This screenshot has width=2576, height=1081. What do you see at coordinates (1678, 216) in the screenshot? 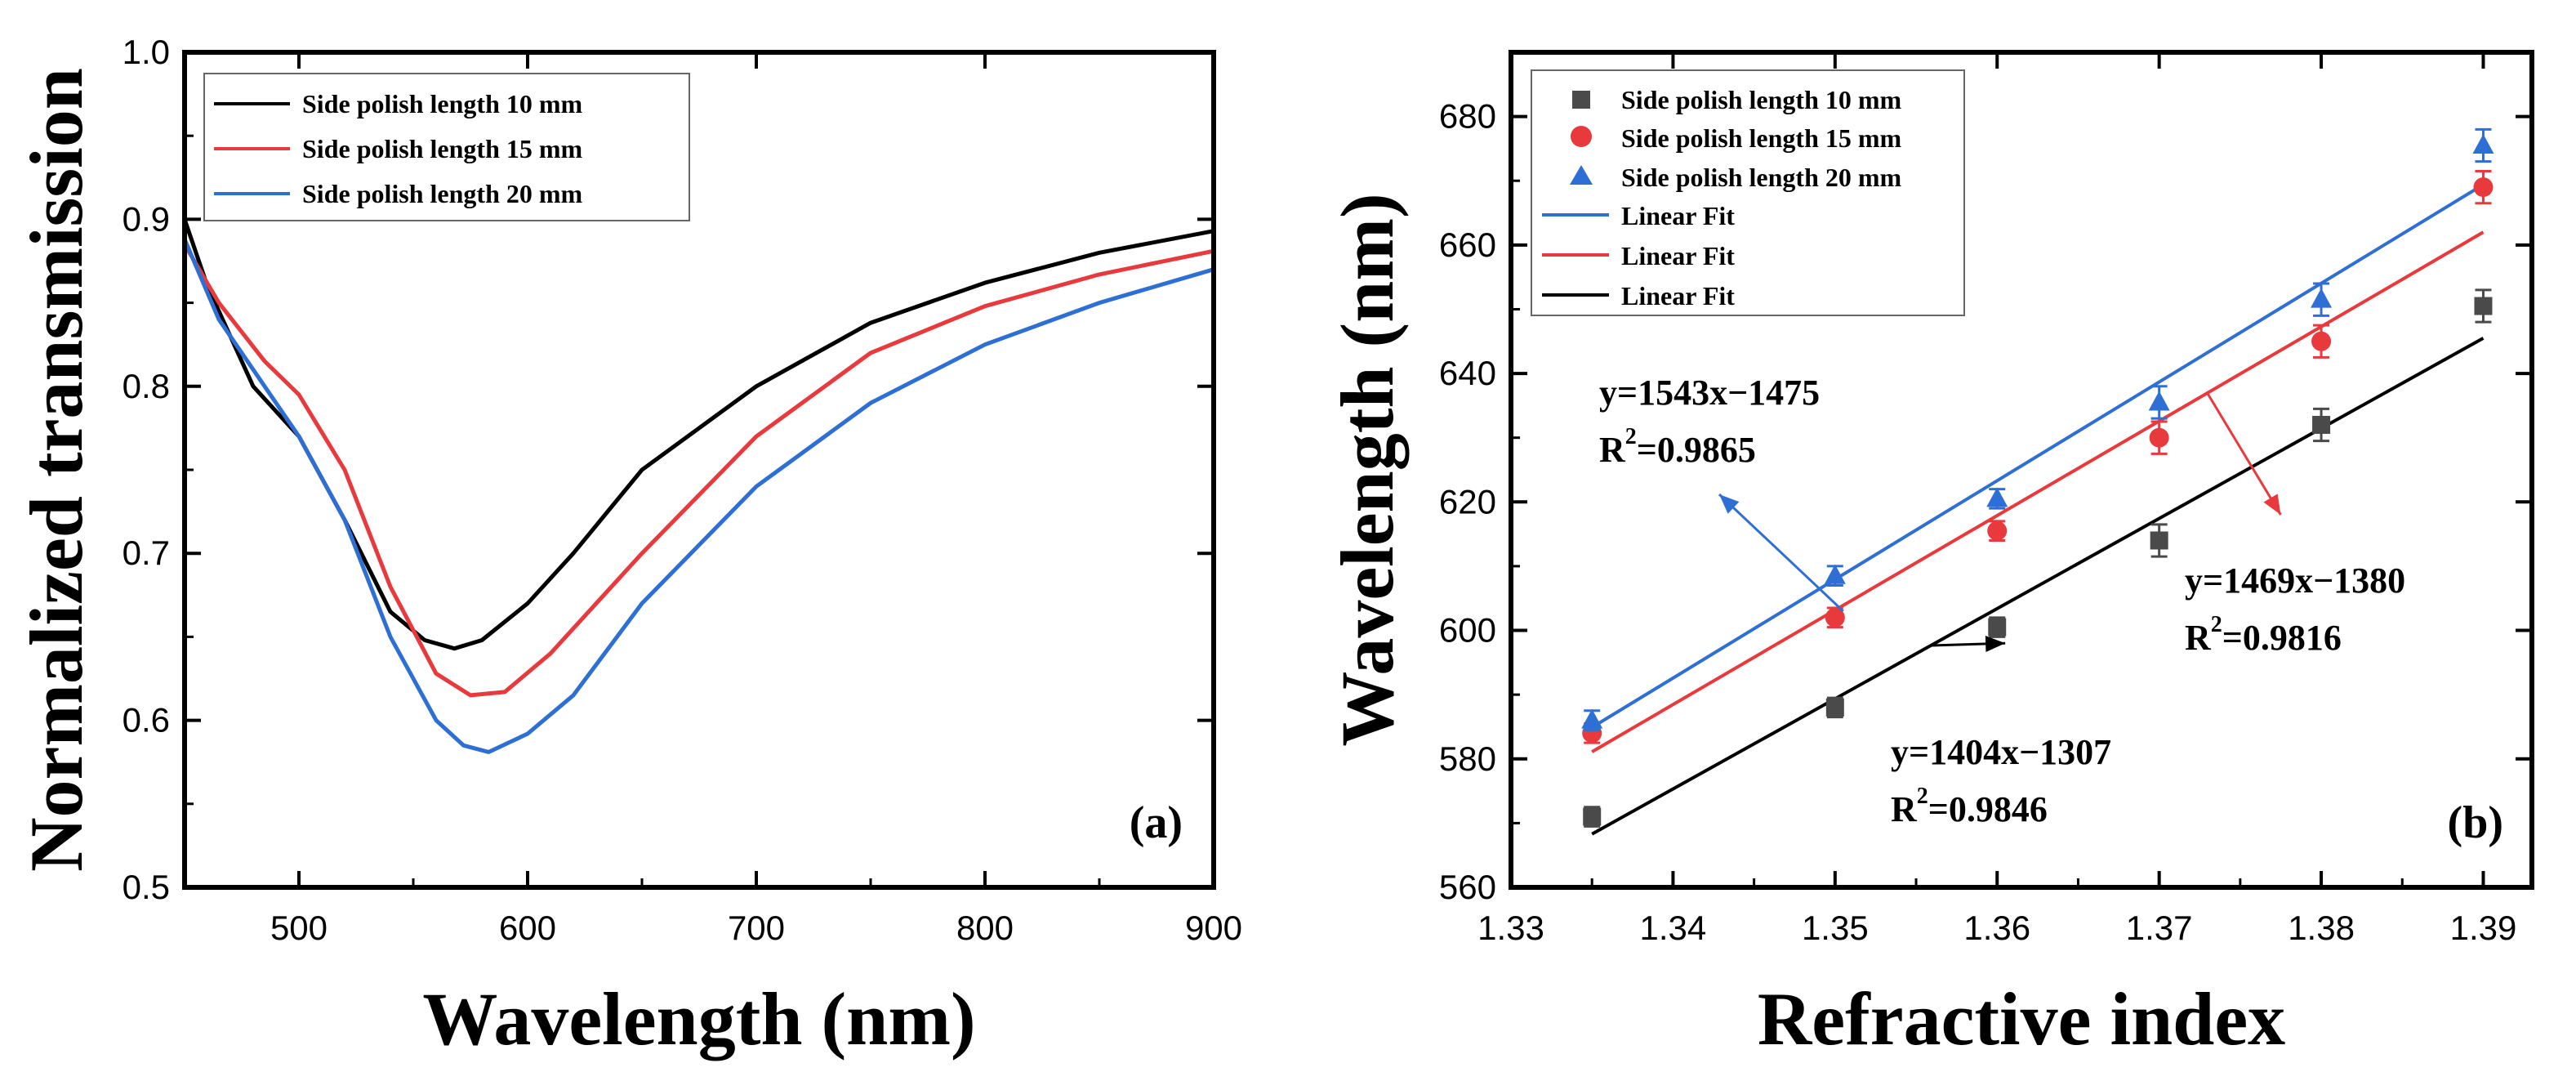
I see `legend-label-fit-blue: Linear Fit` at bounding box center [1678, 216].